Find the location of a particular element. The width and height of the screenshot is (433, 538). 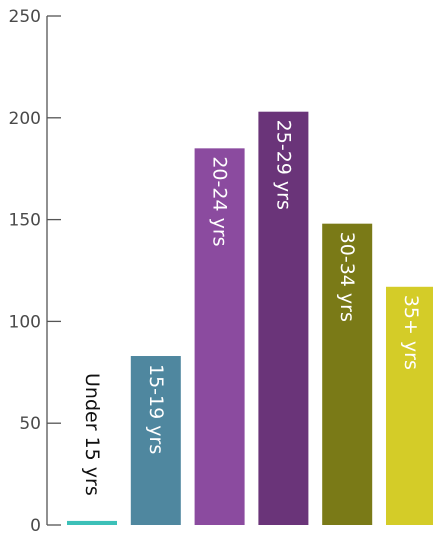

y-tick-label: 100 is located at coordinates (25, 322).